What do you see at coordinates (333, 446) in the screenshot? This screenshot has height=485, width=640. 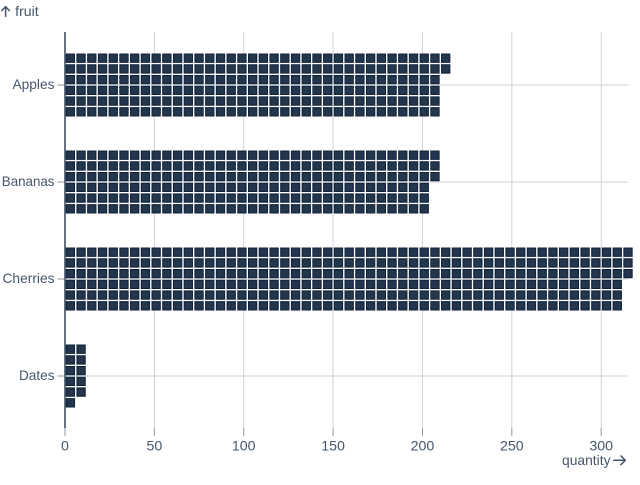 I see `svg-text: 150` at bounding box center [333, 446].